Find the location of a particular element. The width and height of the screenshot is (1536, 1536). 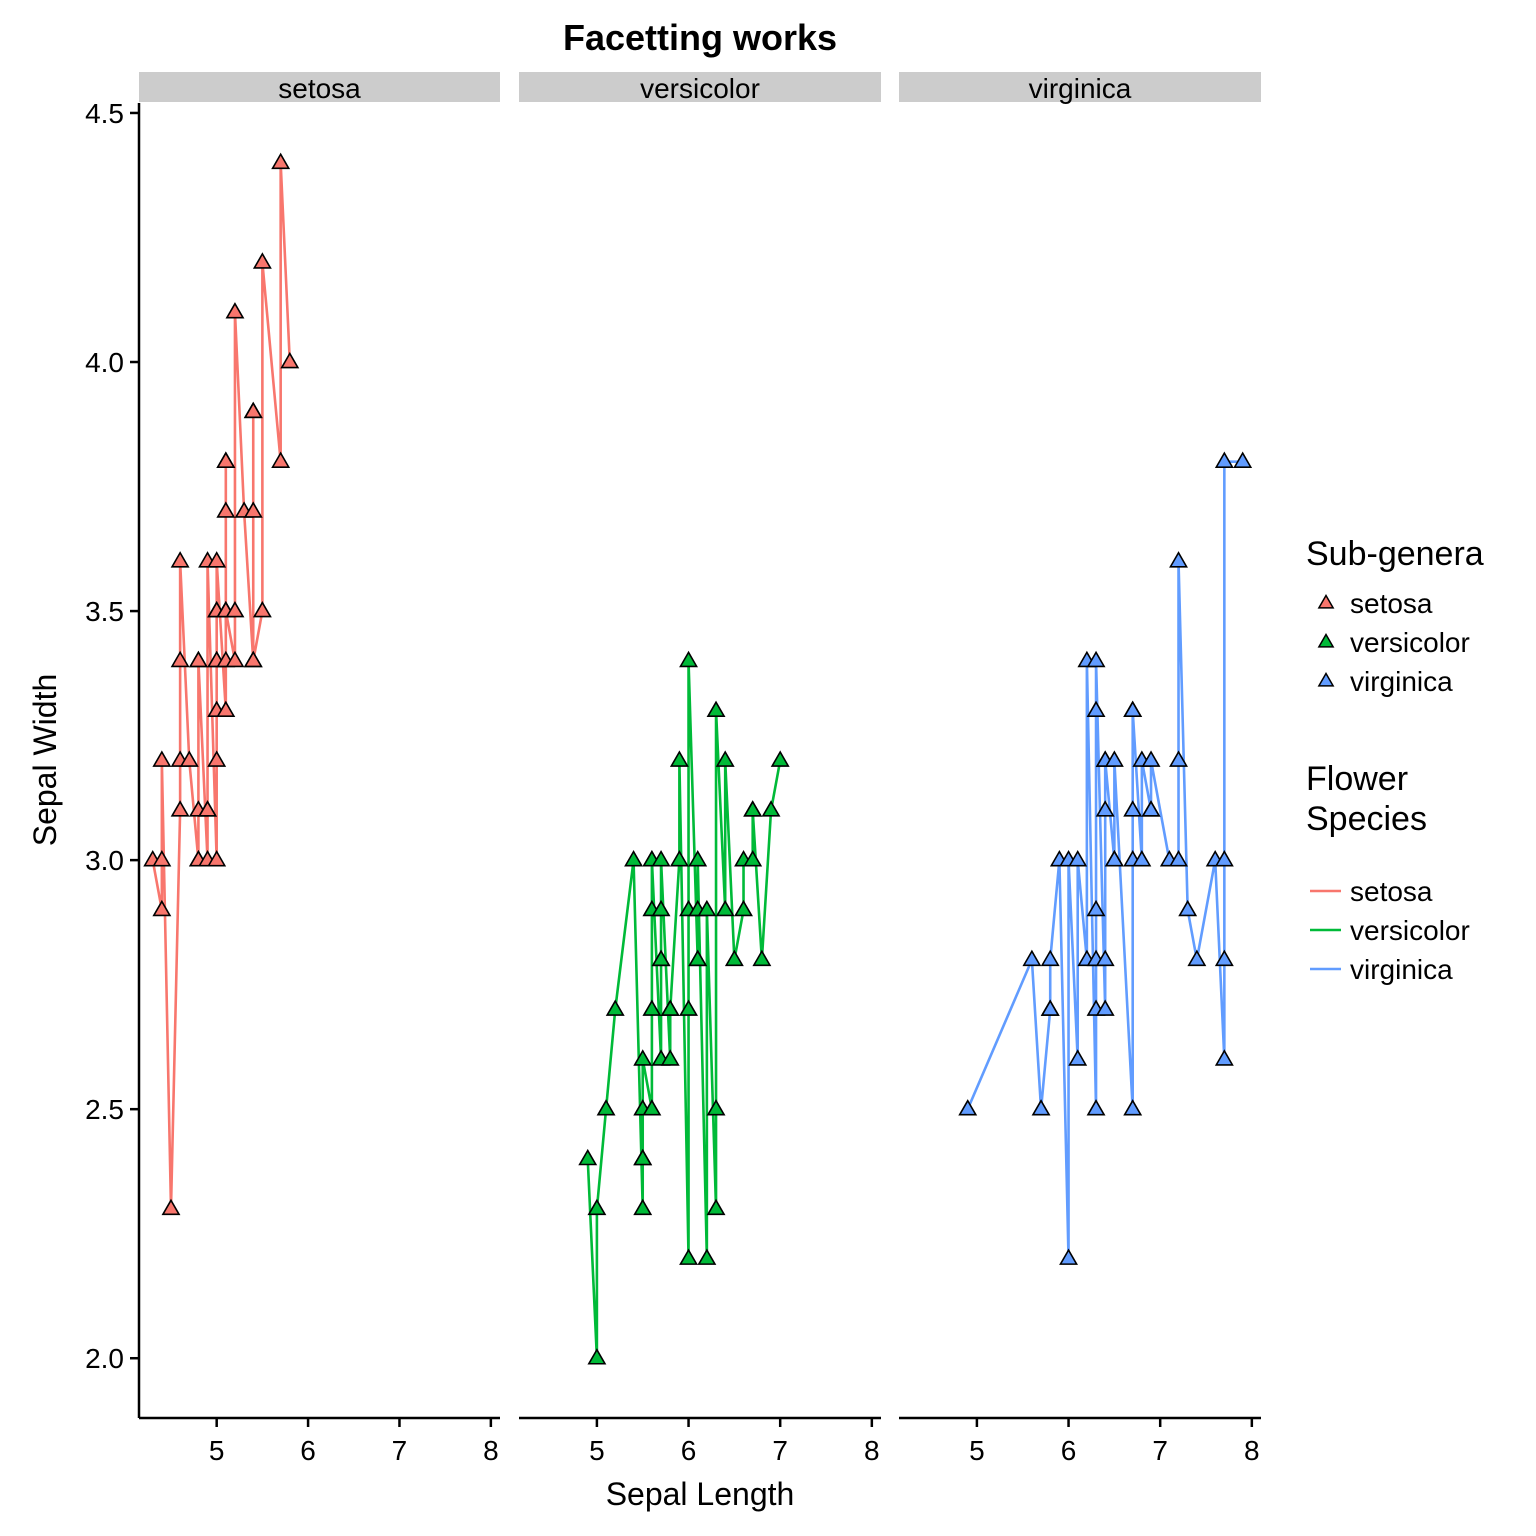

legend-key-point-setosa is located at coordinates (1326, 601).